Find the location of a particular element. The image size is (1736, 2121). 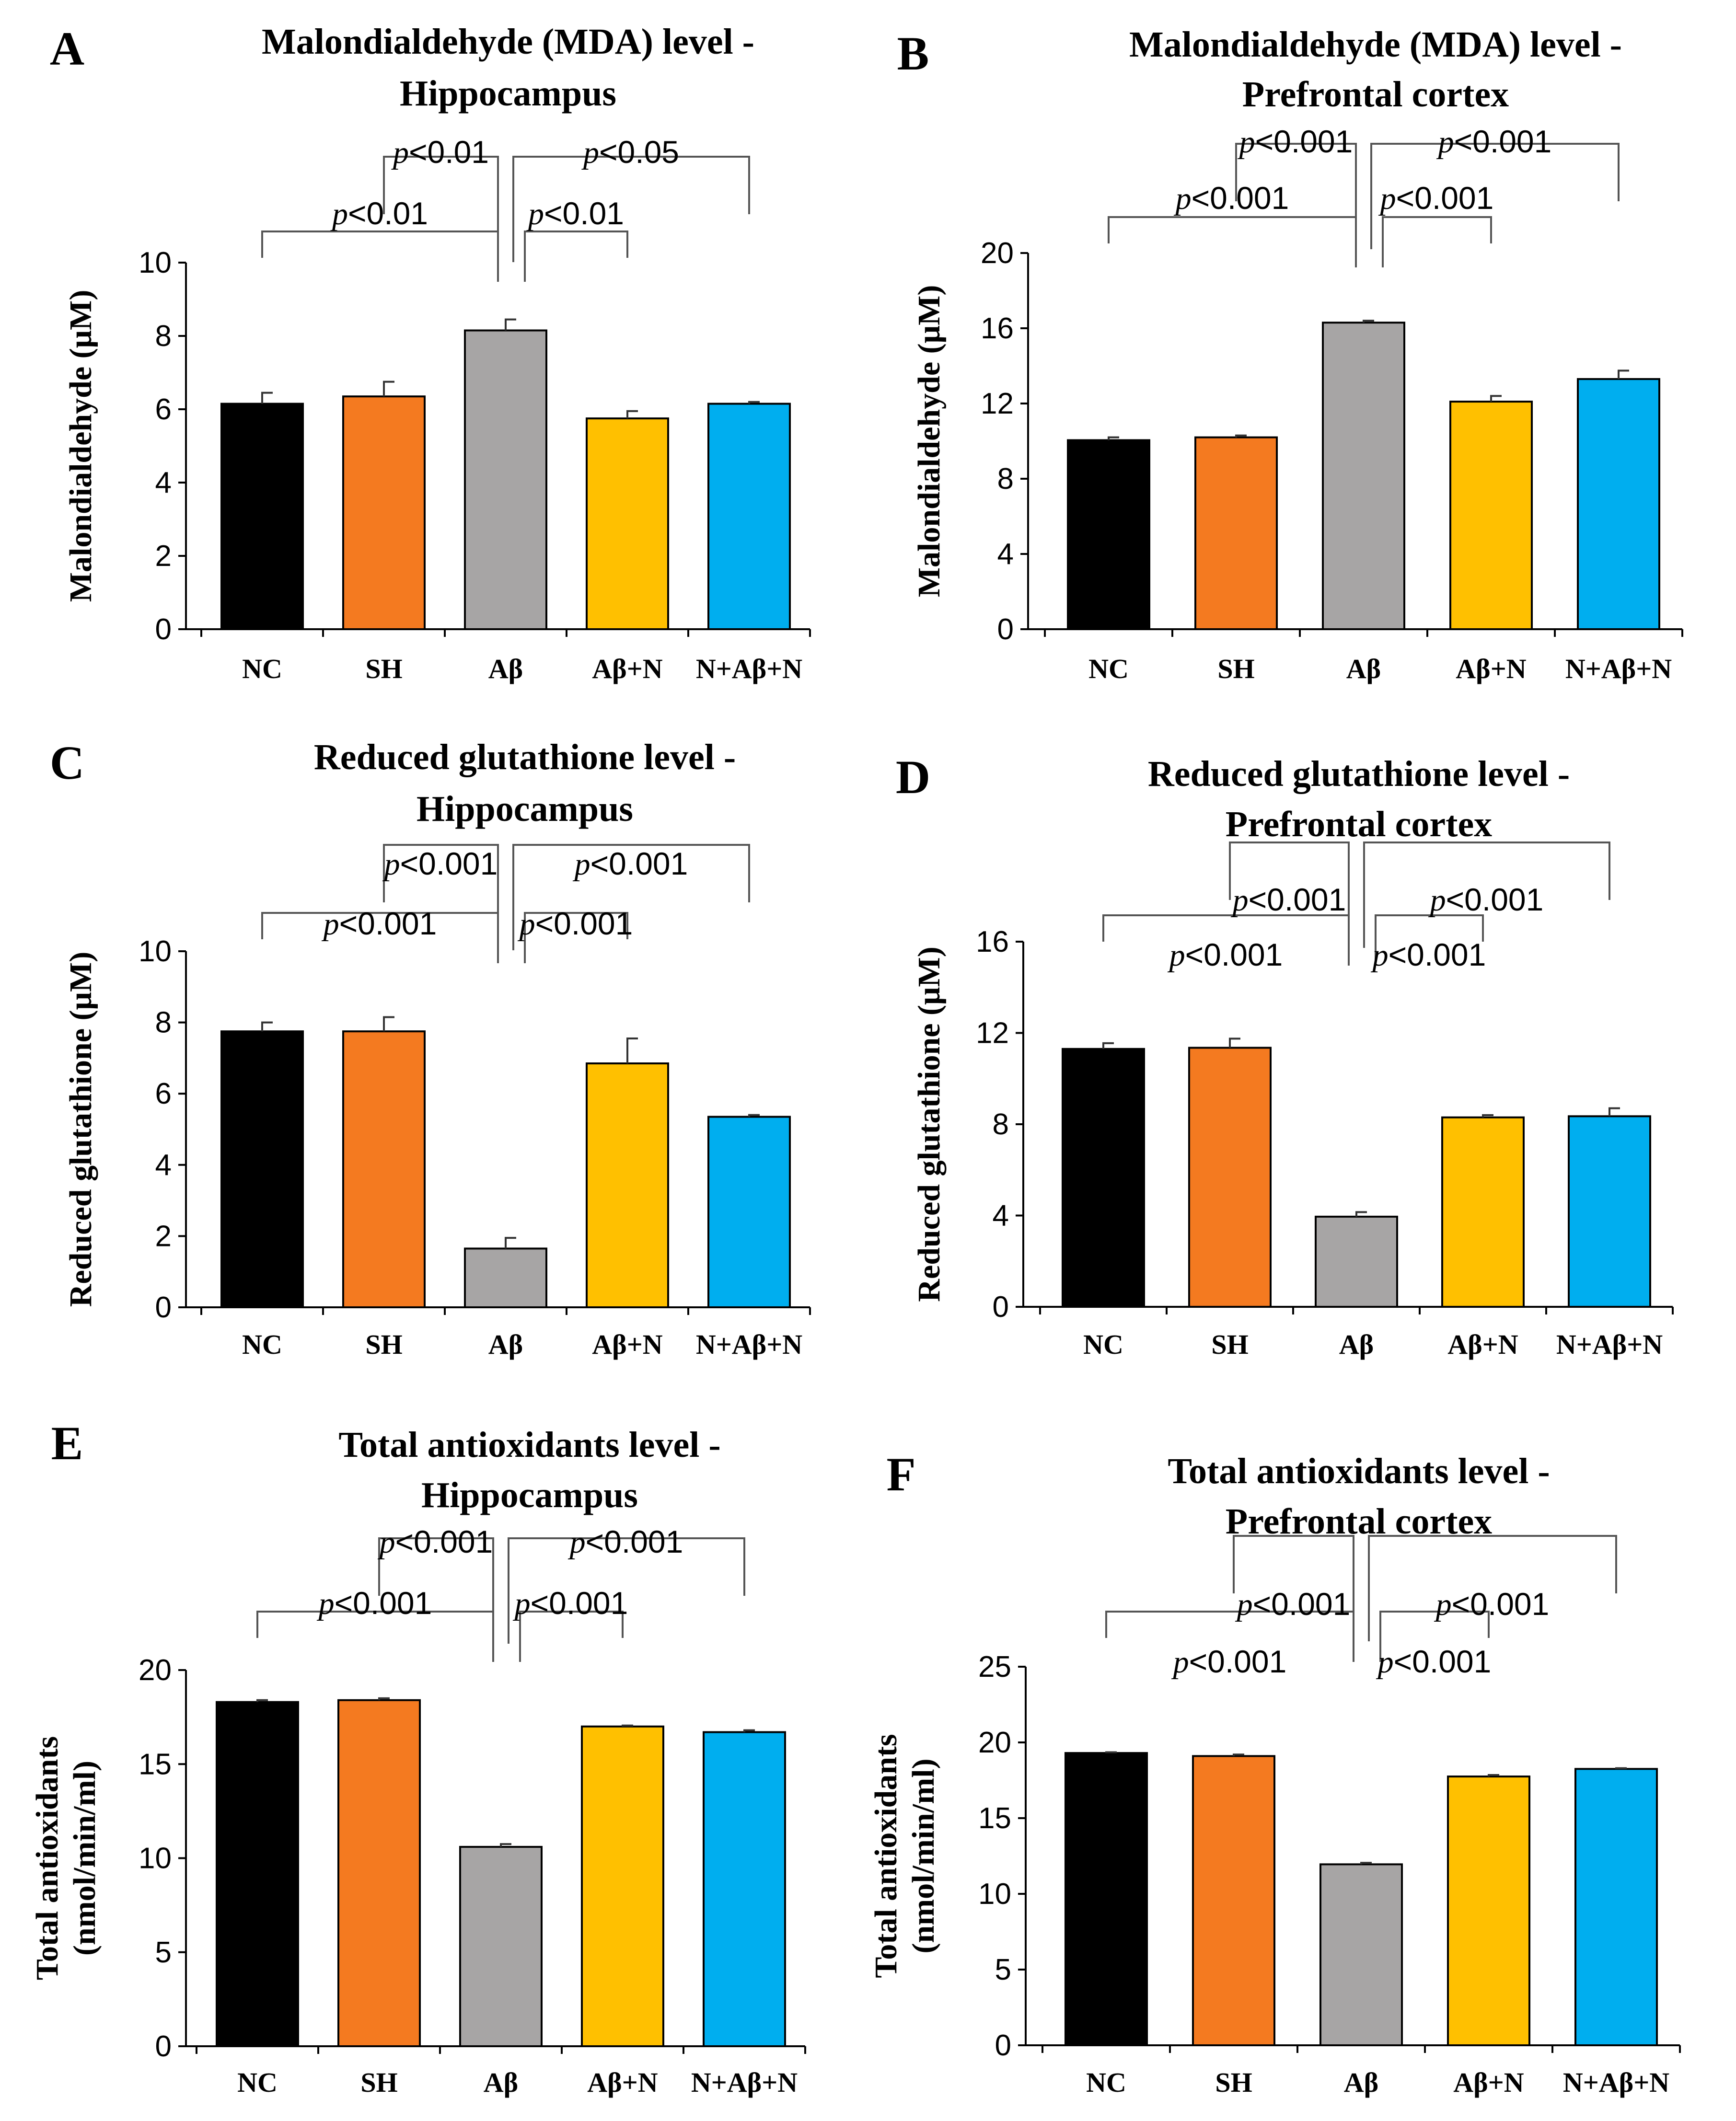

chart-title-line: Prefrontal cortex is located at coordinates (1359, 824).